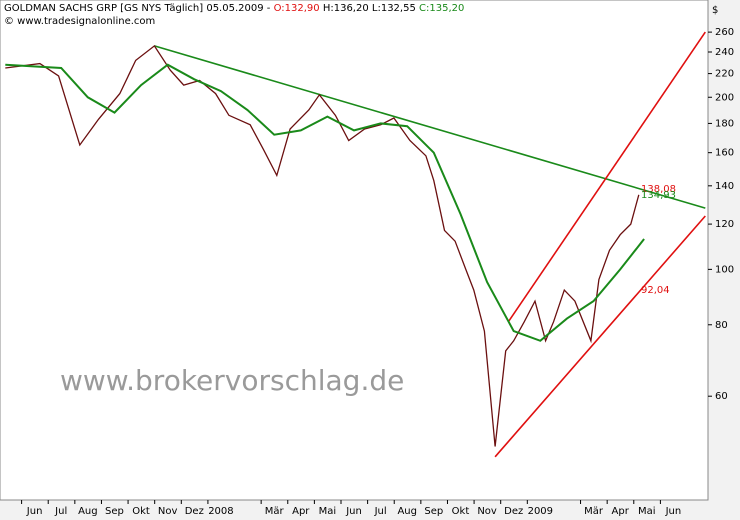 Image resolution: width=740 pixels, height=520 pixels. Describe the element at coordinates (721, 396) in the screenshot. I see `y-tick-label: 60` at that location.